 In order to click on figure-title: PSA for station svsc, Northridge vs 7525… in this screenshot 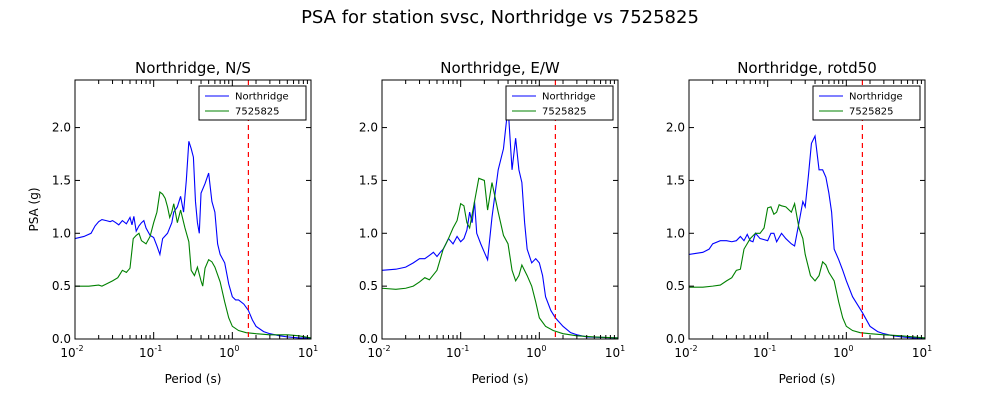, I will do `click(500, 17)`.